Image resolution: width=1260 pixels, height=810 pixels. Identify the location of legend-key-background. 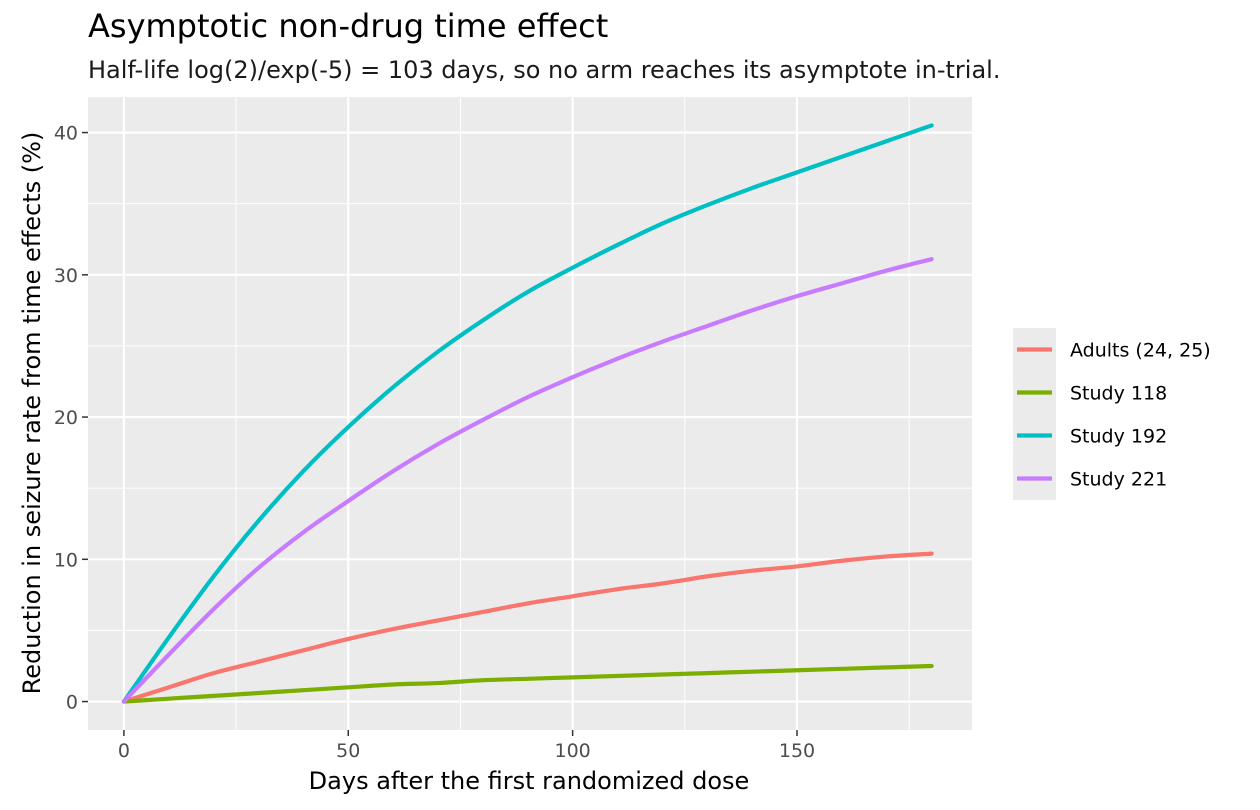
(1034, 414).